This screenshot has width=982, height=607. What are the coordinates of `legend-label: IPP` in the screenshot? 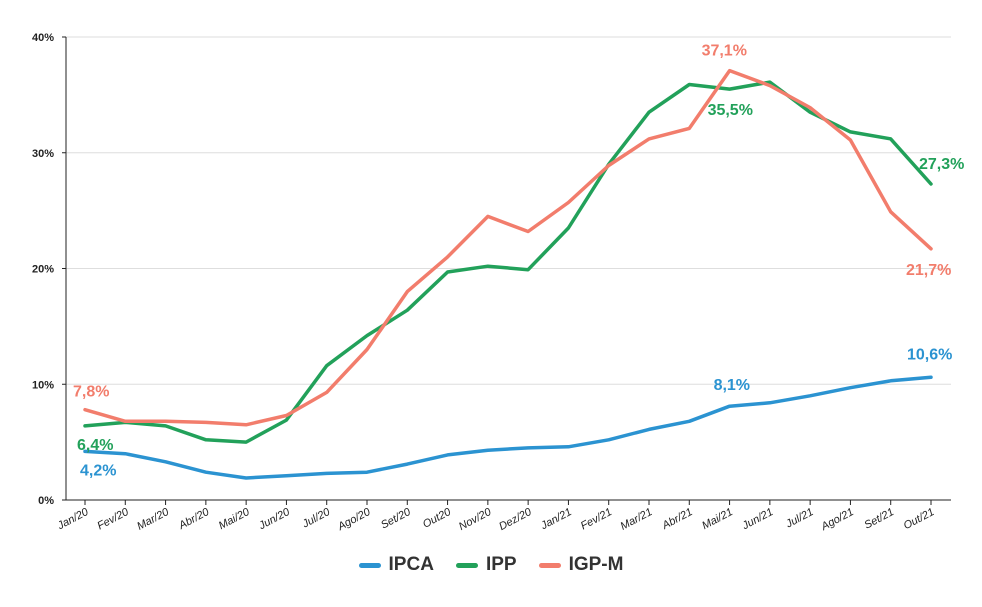 It's located at (501, 564).